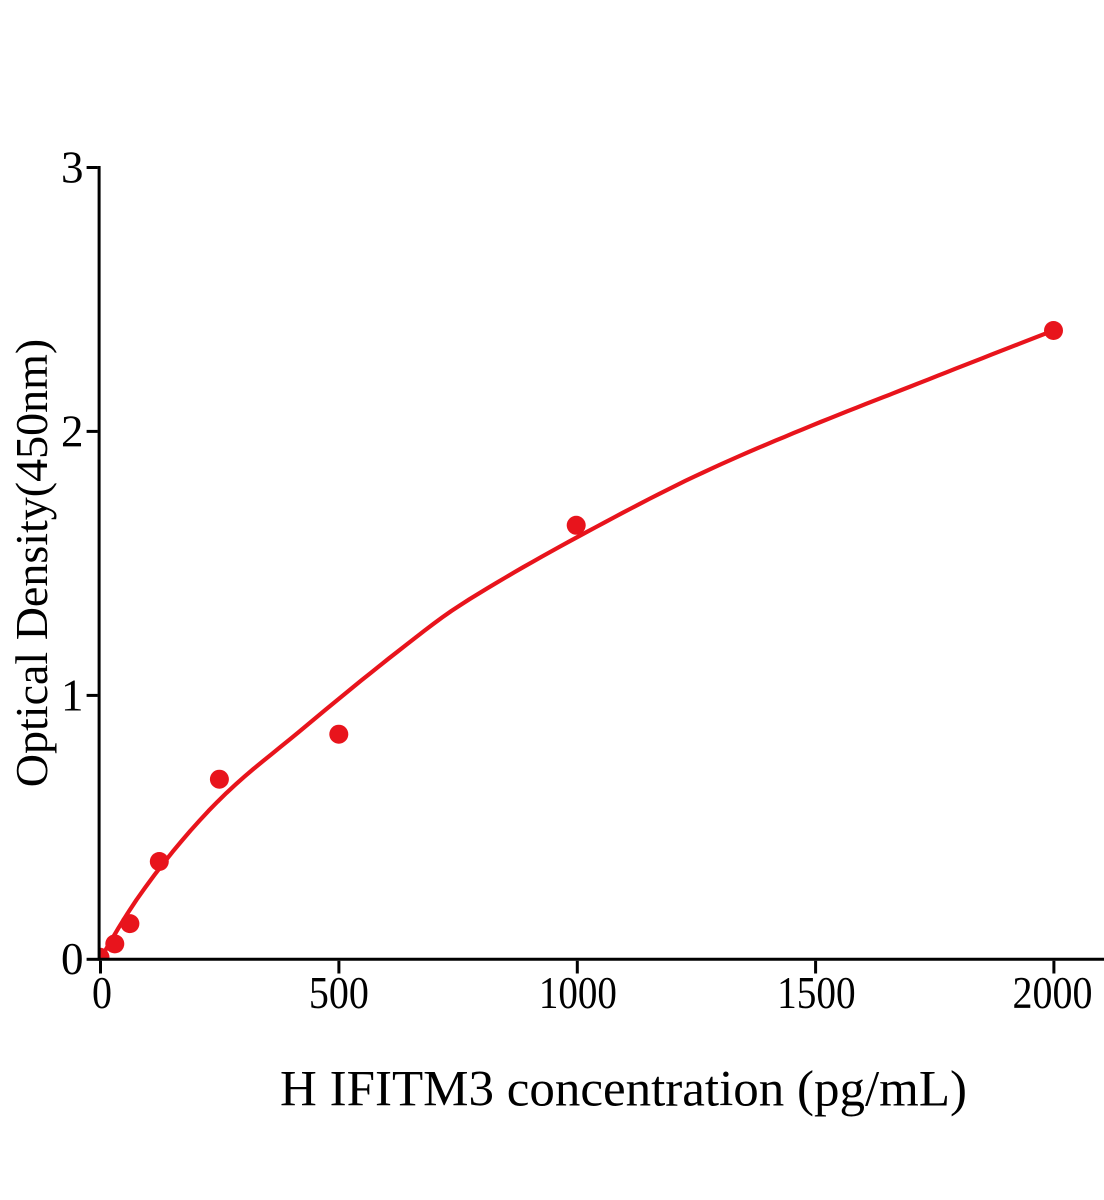 This screenshot has width=1104, height=1200. What do you see at coordinates (72, 167) in the screenshot?
I see `svg-text: 3` at bounding box center [72, 167].